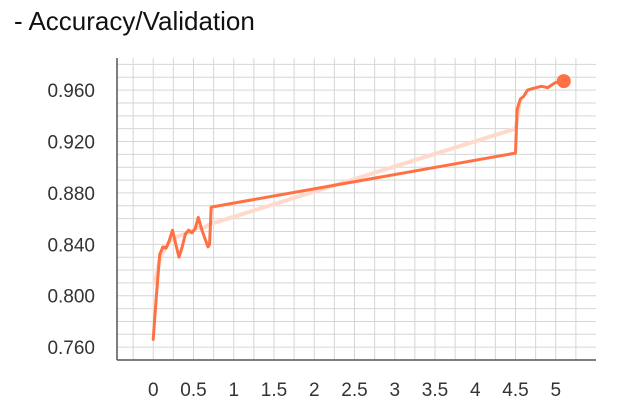  What do you see at coordinates (71, 297) in the screenshot?
I see `y-tick-label: 0.800` at bounding box center [71, 297].